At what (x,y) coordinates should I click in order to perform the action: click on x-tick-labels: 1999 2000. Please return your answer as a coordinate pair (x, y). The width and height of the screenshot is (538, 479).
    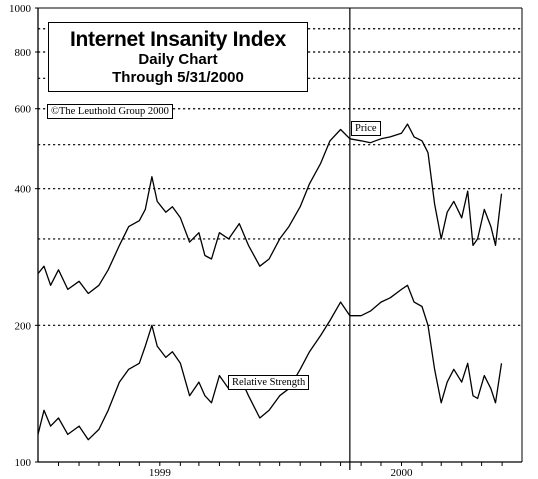
    Looking at the image, I should click on (281, 473).